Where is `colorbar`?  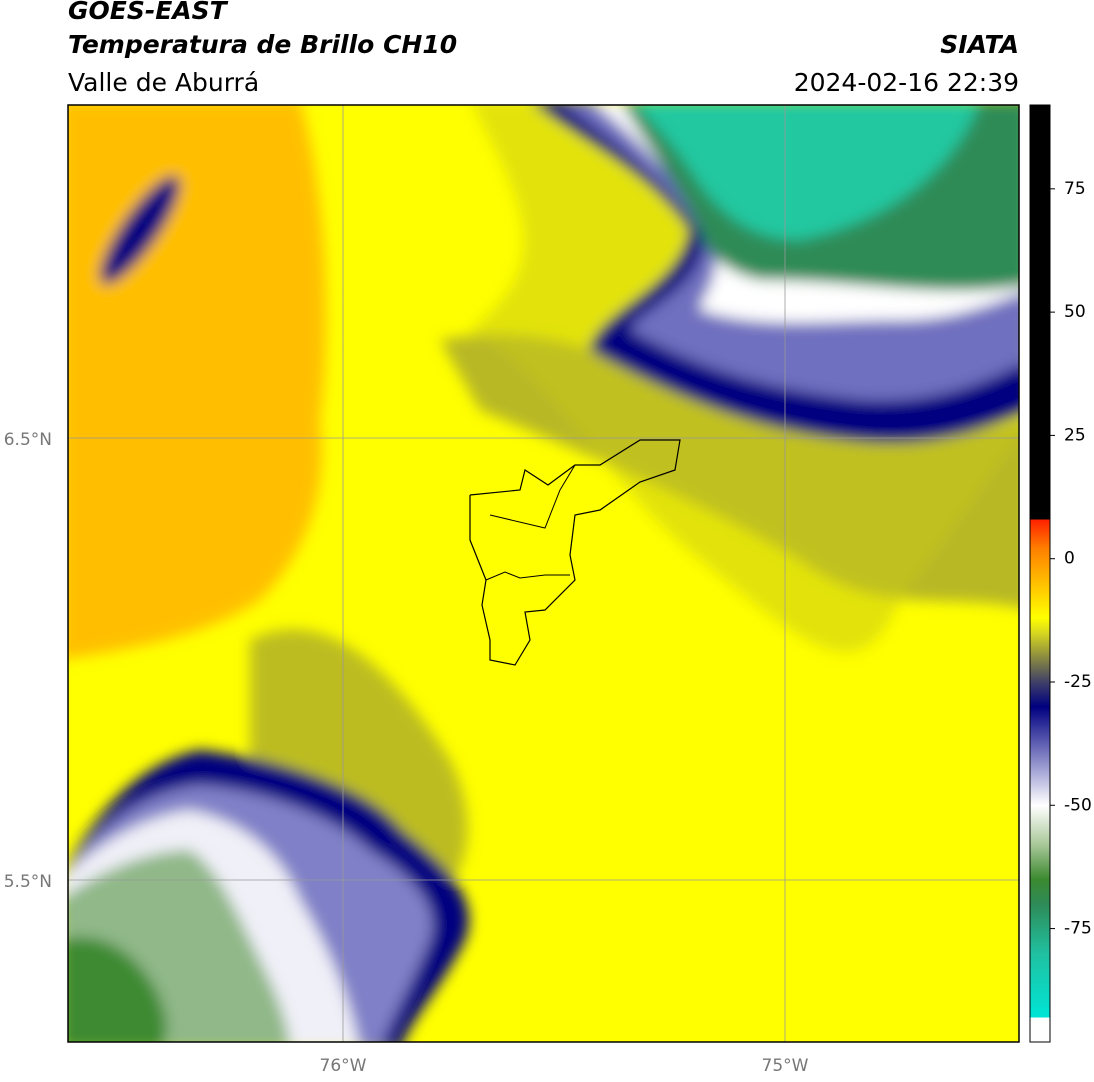
colorbar is located at coordinates (1040, 573).